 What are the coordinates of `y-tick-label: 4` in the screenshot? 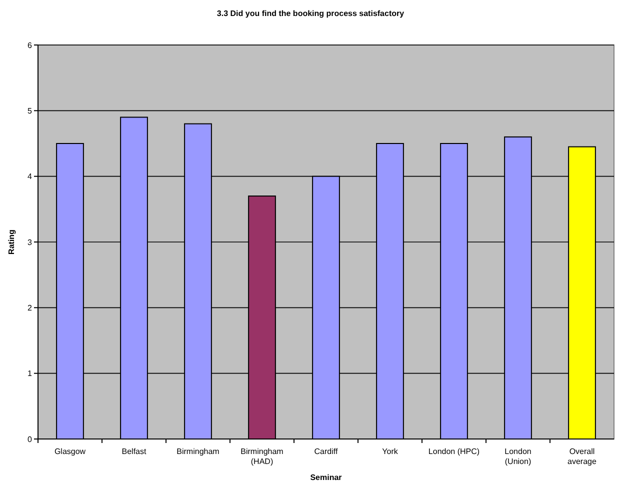 It's located at (30, 177).